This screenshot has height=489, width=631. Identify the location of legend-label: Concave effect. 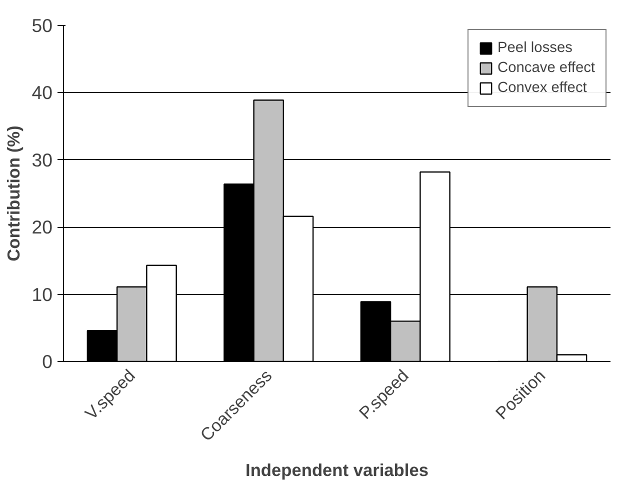
(546, 68).